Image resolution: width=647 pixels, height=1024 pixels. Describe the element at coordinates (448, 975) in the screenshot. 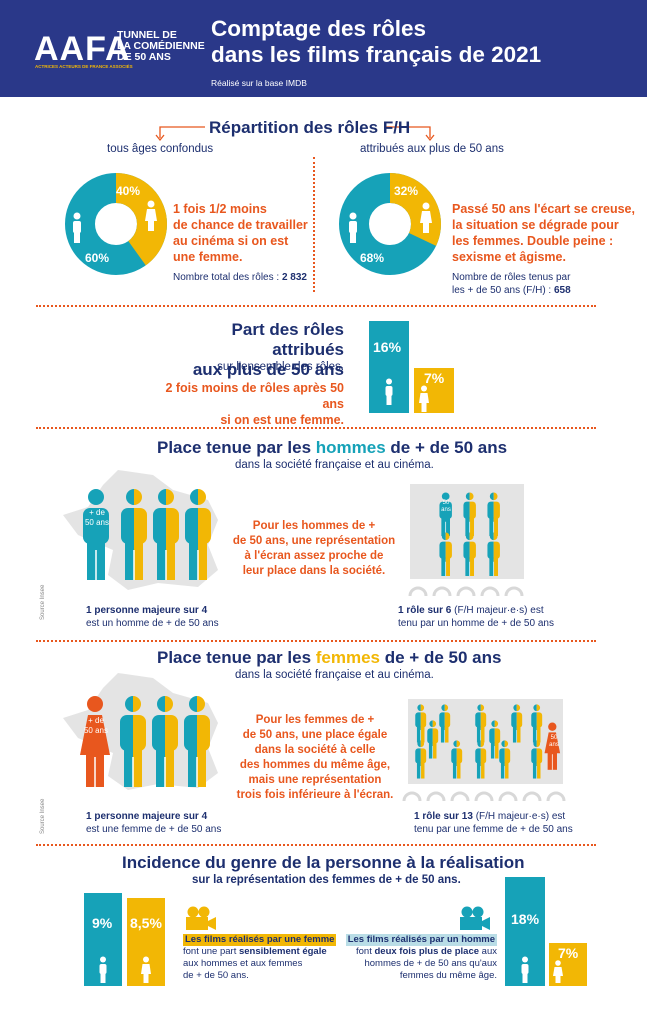

I see `text-line: femmes du même âge.` at that location.